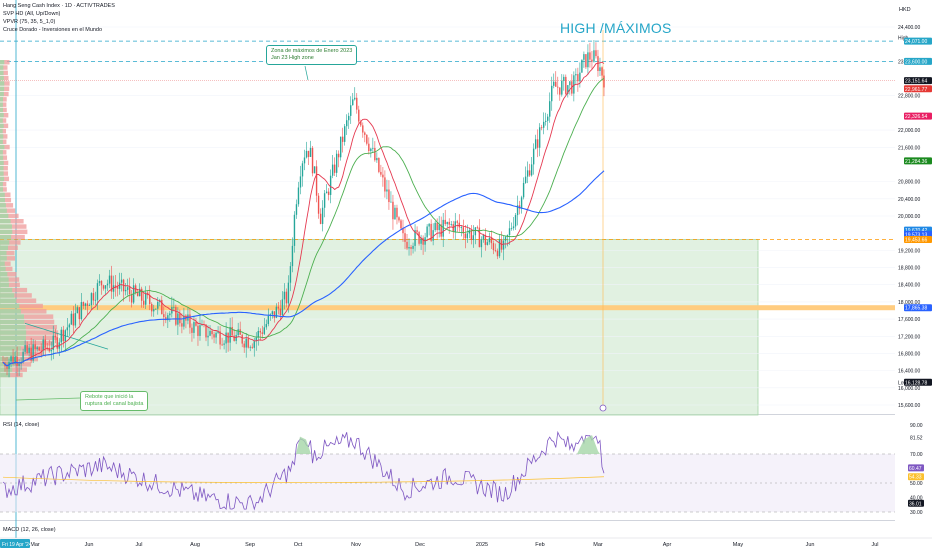  I want to click on price-tick-label: 17,600.00, so click(909, 320).